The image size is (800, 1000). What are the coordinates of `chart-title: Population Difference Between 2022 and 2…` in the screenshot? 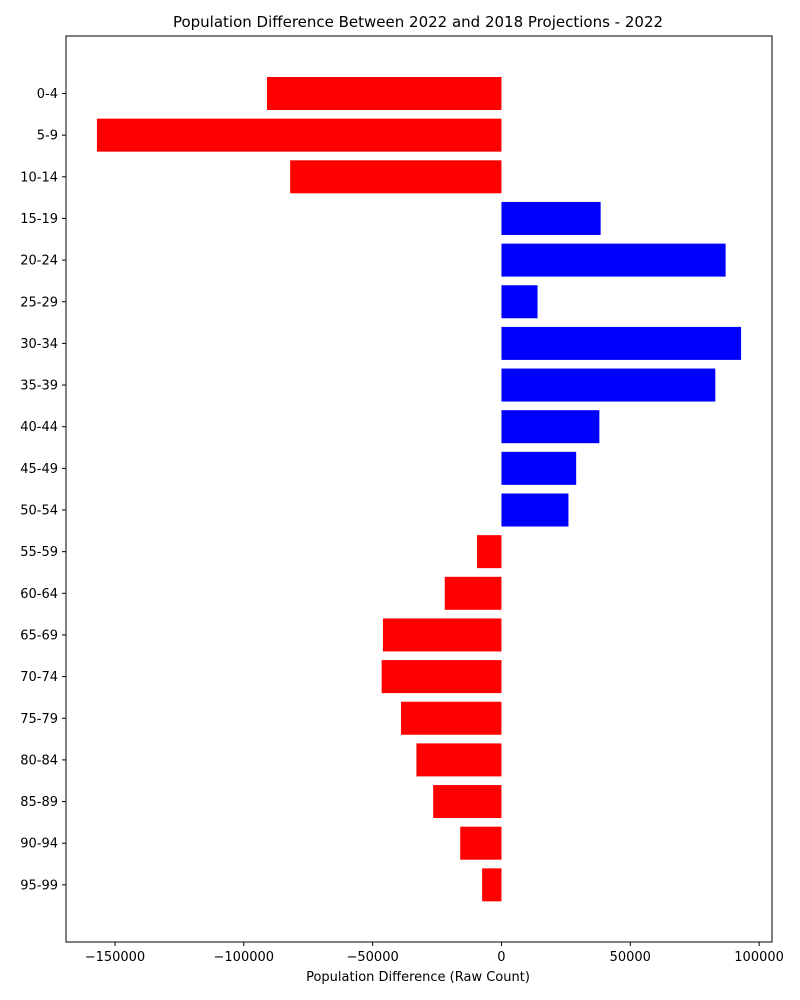 It's located at (418, 22).